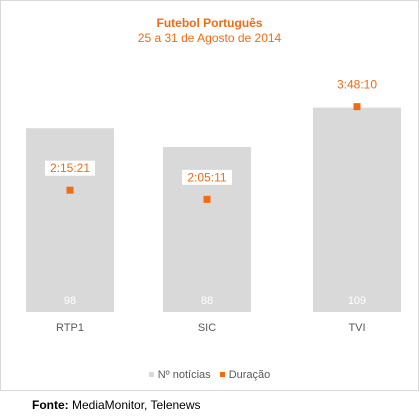  I want to click on marker-label-rtp1: 2:15:21, so click(70, 168).